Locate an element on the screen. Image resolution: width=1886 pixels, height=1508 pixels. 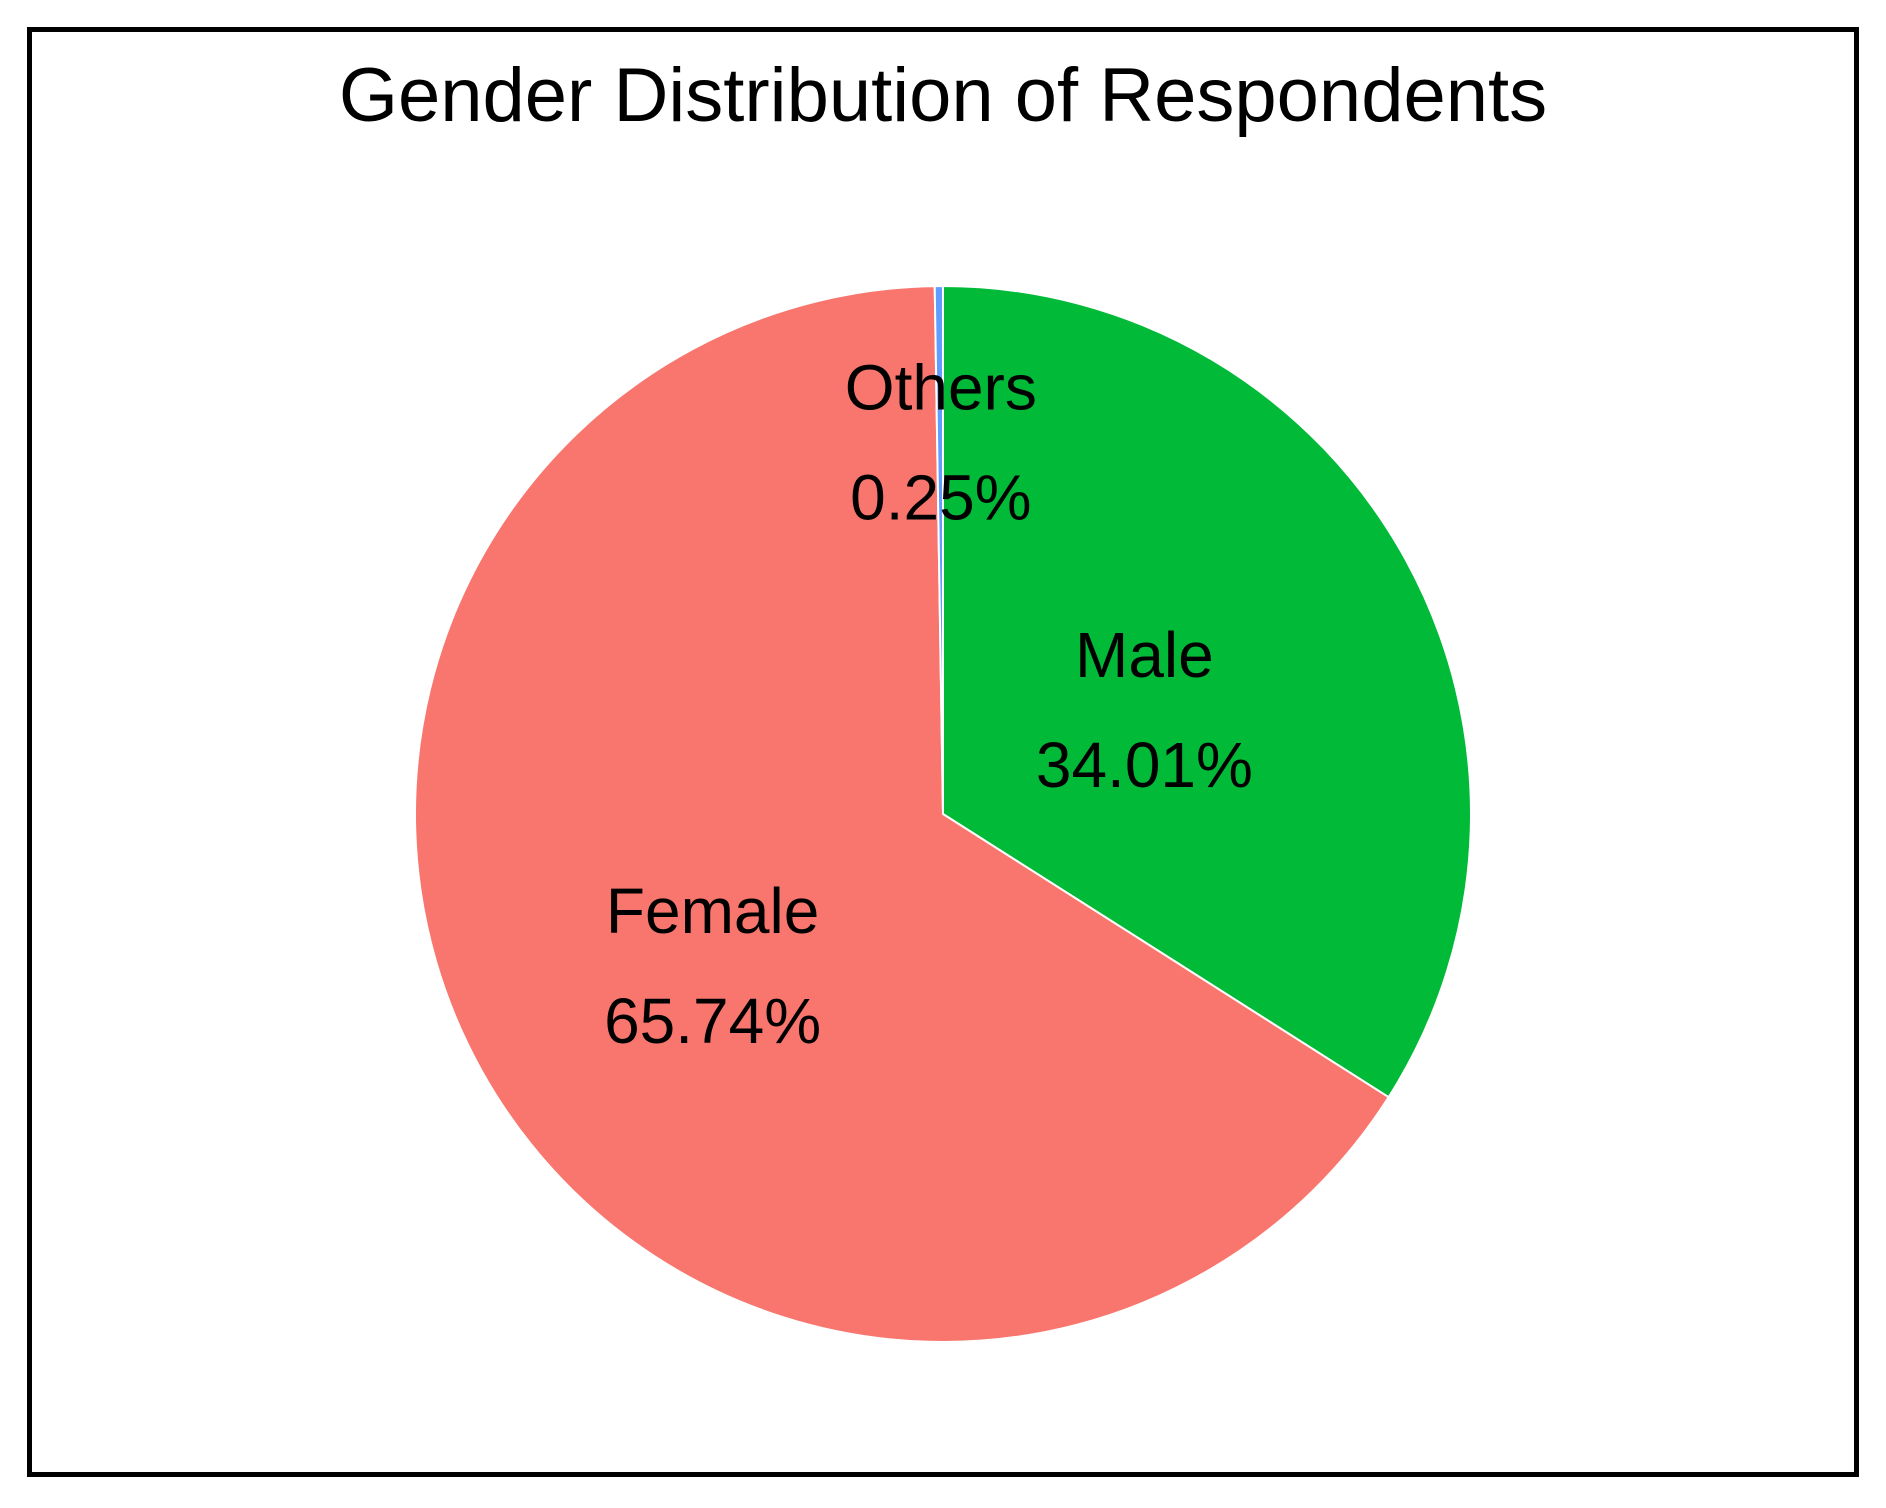
slice-percent-female: 65.74% is located at coordinates (712, 1021).